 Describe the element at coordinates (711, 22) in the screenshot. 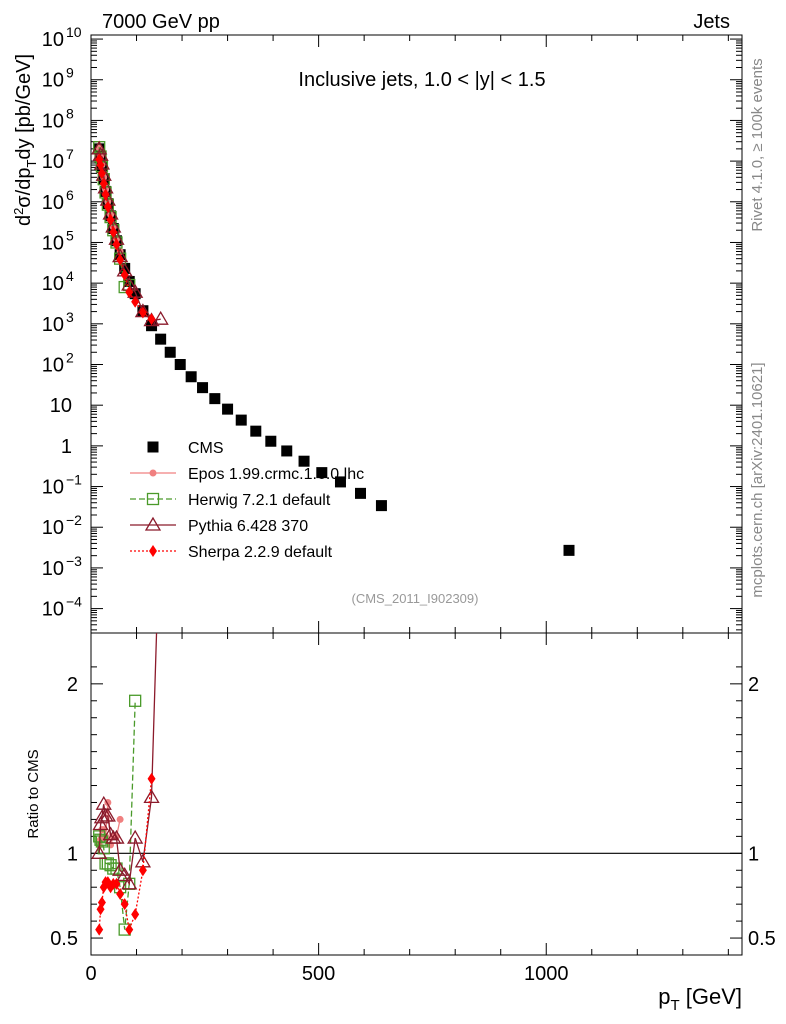

I see `header-right: Jets` at that location.